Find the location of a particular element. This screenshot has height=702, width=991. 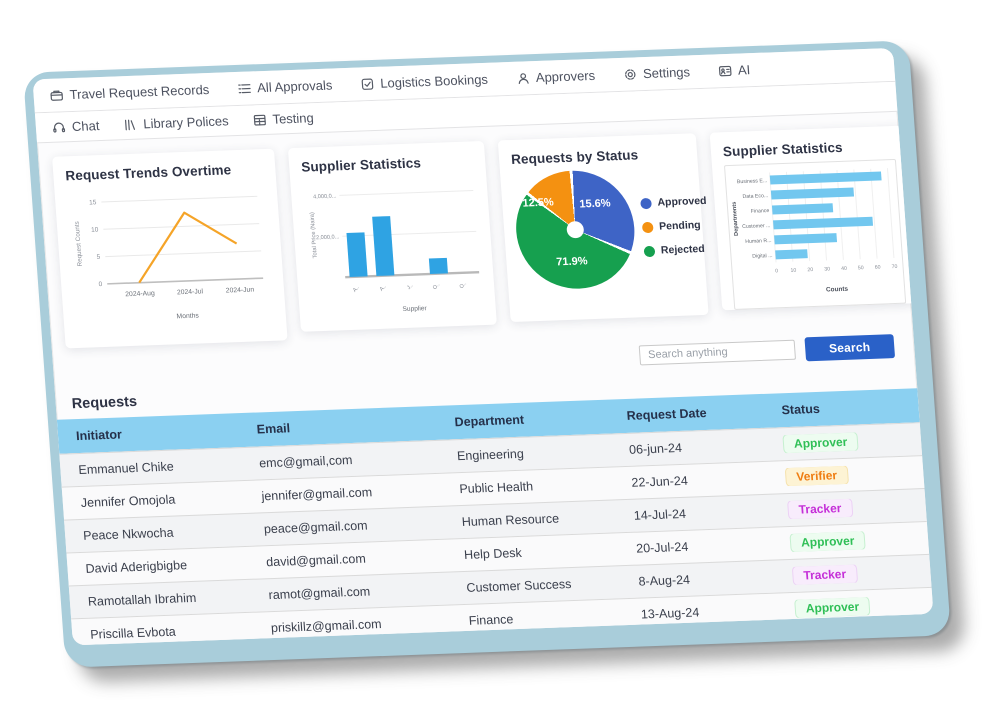

user-icon is located at coordinates (523, 78).